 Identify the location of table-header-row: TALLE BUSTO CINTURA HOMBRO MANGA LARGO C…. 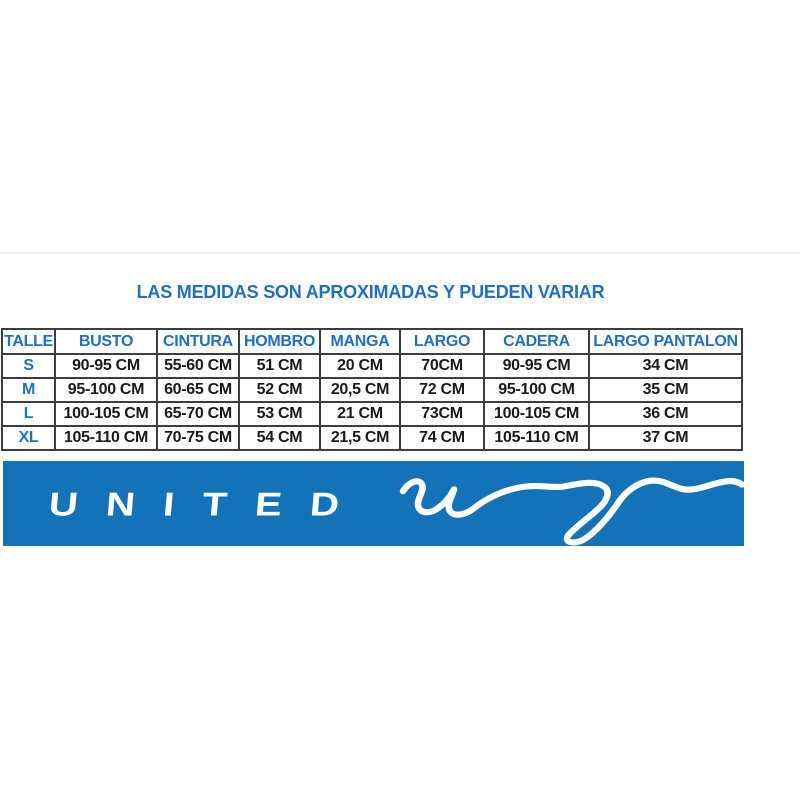
(372, 341).